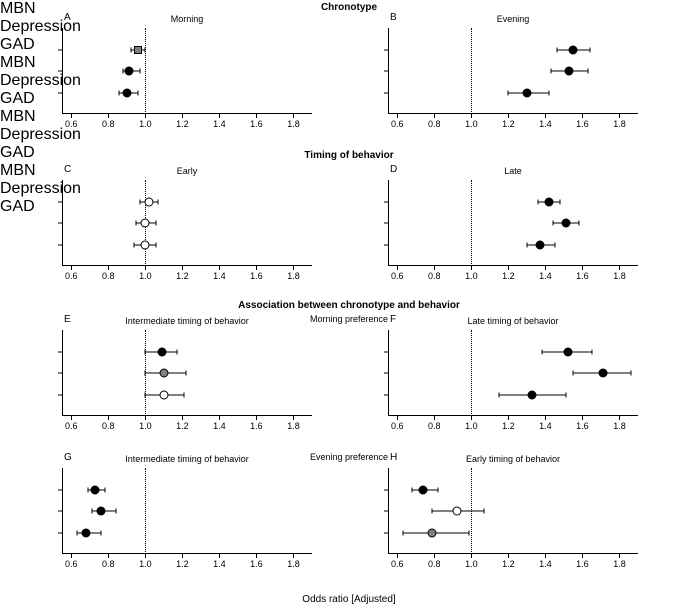 The width and height of the screenshot is (698, 615). I want to click on panel-letter-b: B, so click(393, 17).